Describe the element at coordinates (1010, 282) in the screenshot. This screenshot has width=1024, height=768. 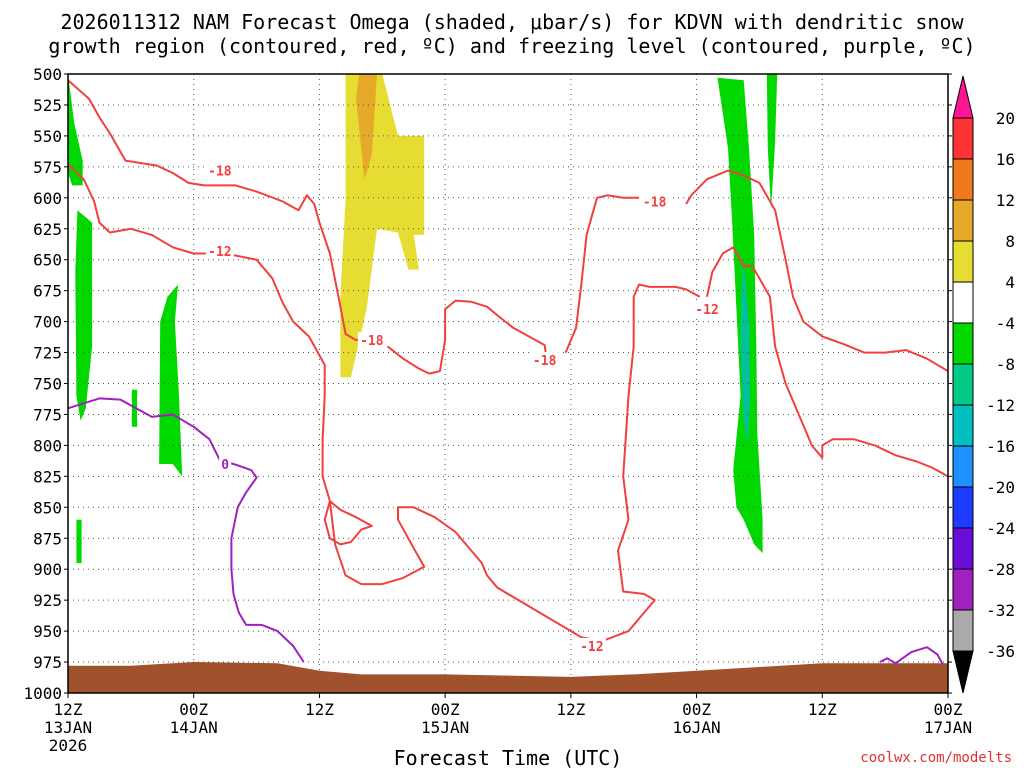
I see `colorbar-label: 4` at that location.